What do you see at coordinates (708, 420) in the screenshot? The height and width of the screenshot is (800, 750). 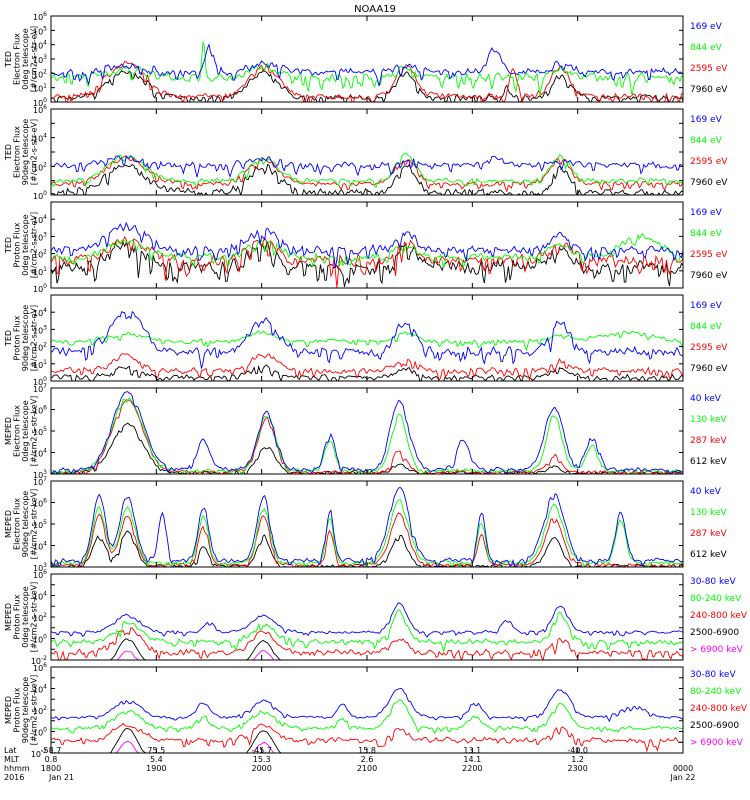 I see `legend-entry: 130 keV` at bounding box center [708, 420].